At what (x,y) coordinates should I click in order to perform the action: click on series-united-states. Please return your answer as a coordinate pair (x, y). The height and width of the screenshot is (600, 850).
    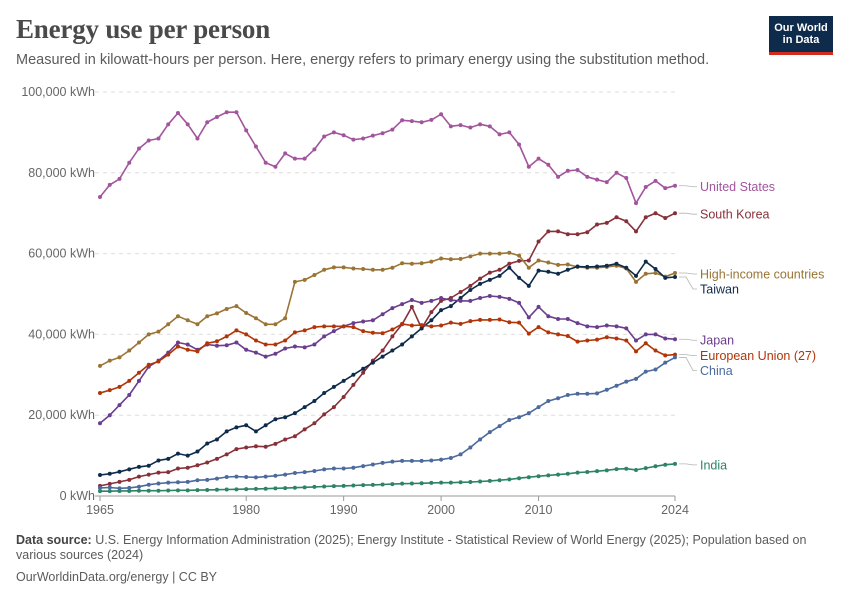
    Looking at the image, I should click on (387, 158).